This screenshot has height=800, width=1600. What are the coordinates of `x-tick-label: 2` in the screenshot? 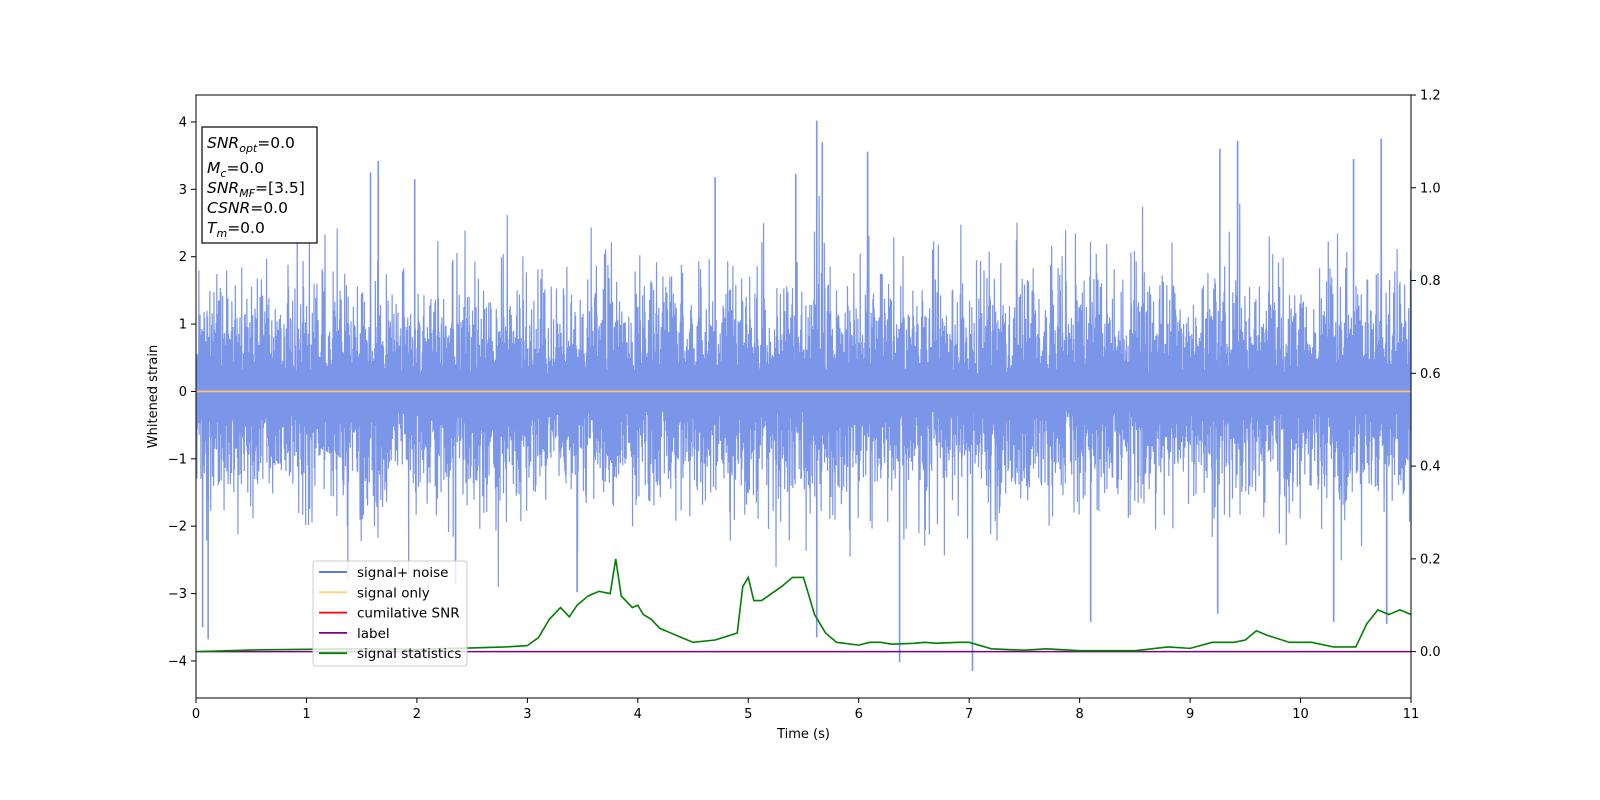 It's located at (417, 714).